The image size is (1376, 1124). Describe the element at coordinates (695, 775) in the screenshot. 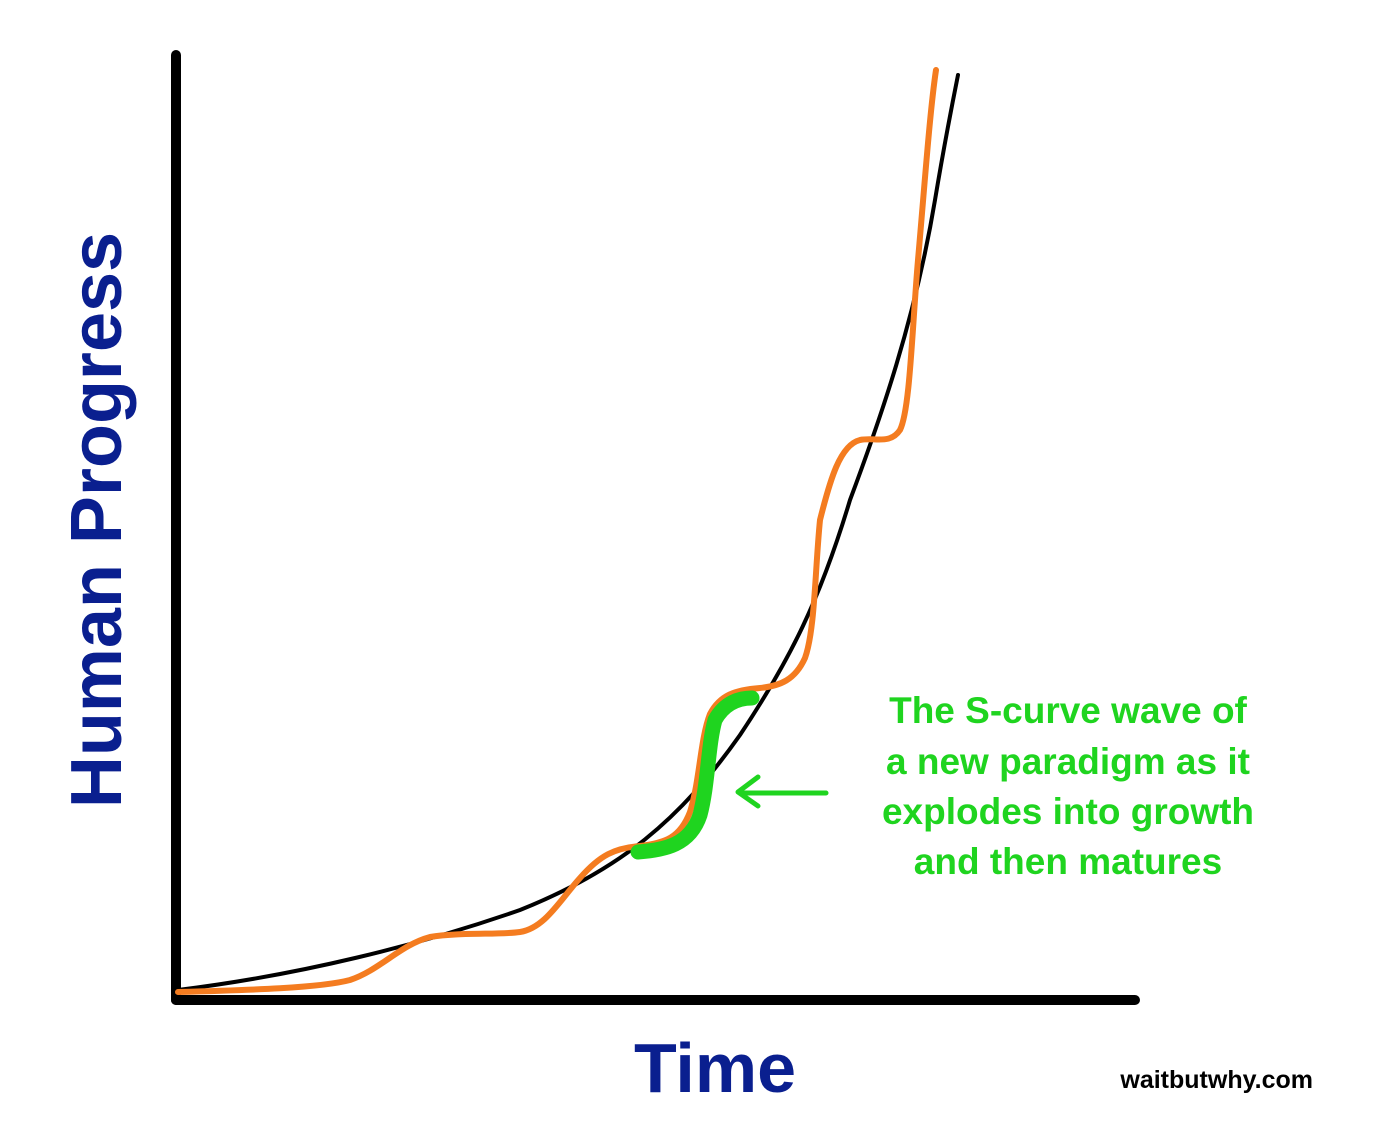

I see `highlighted-s-curve` at that location.